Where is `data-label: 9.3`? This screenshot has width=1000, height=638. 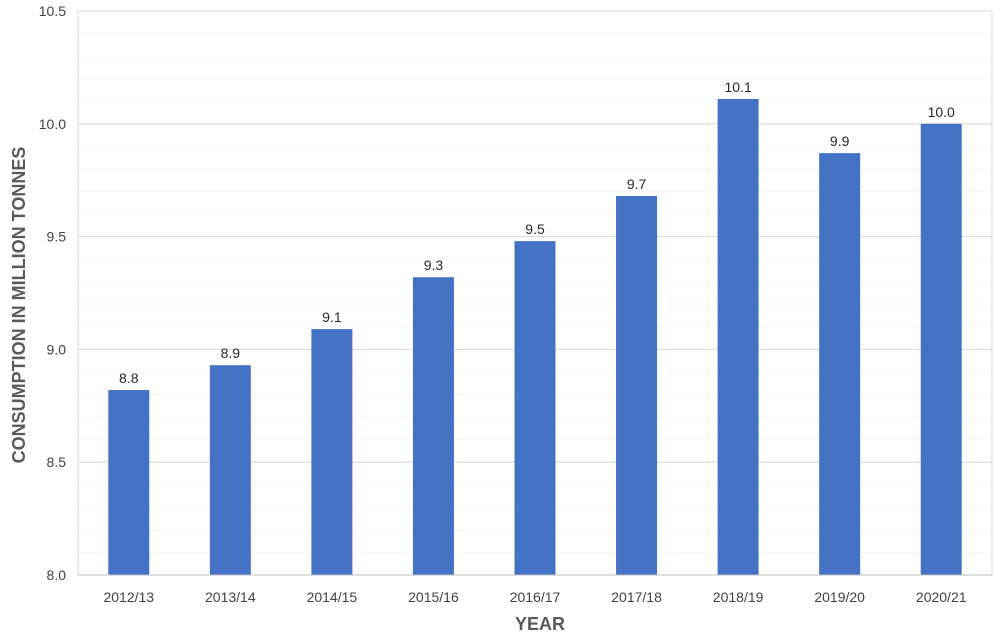
data-label: 9.3 is located at coordinates (434, 265).